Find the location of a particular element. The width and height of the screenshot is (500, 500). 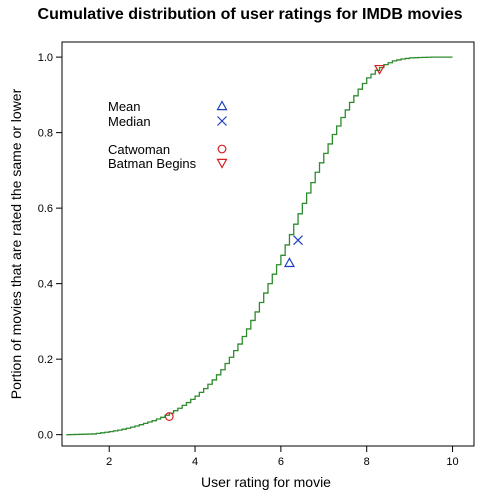

y-tick-label: 1.0 is located at coordinates (45, 58).